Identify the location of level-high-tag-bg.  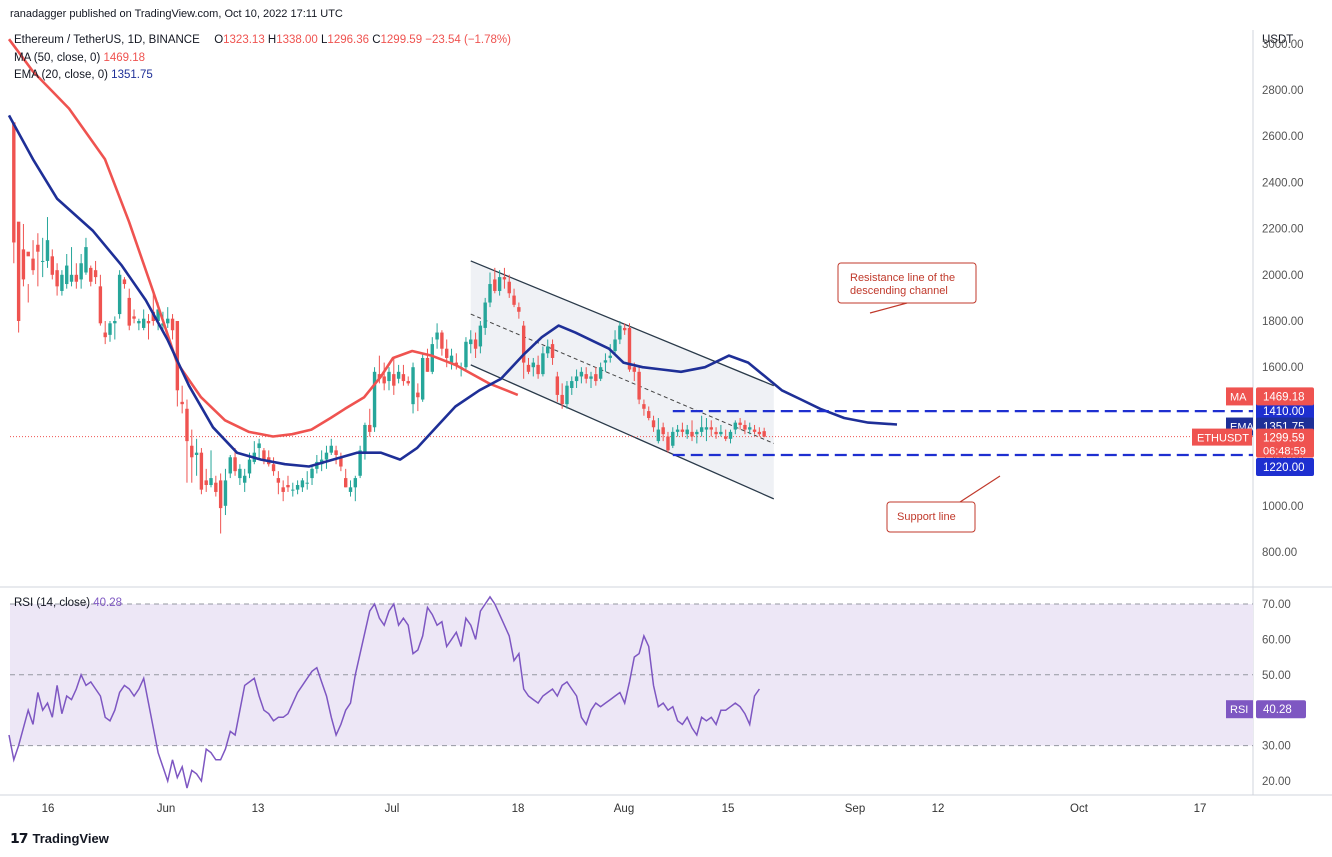
(1285, 411).